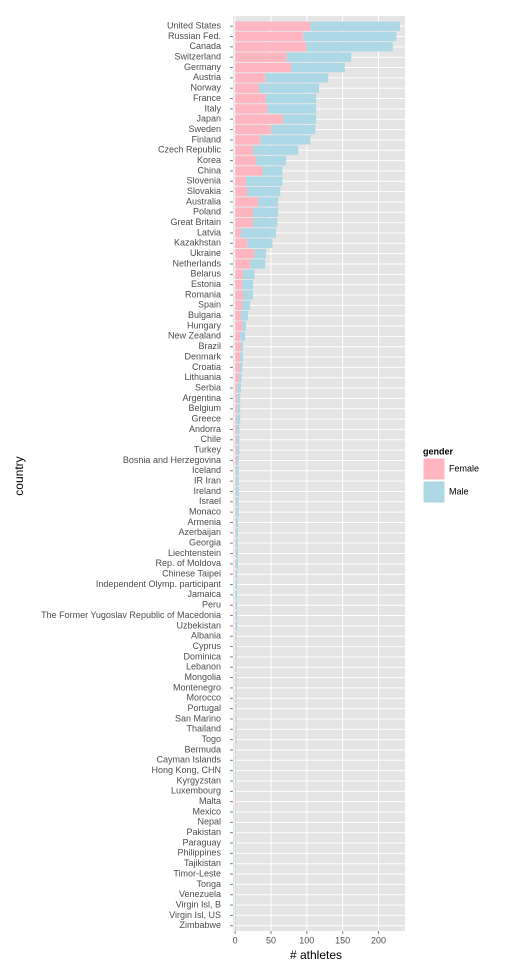  What do you see at coordinates (197, 873) in the screenshot?
I see `y-tick-label: Timor-Leste` at bounding box center [197, 873].